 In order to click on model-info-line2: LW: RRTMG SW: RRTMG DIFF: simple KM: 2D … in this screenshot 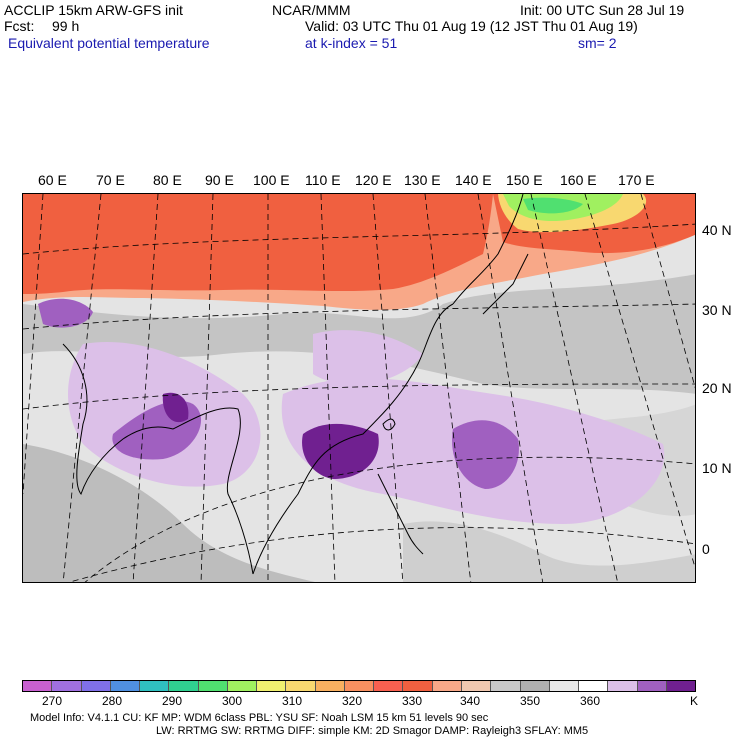, I will do `click(372, 731)`.